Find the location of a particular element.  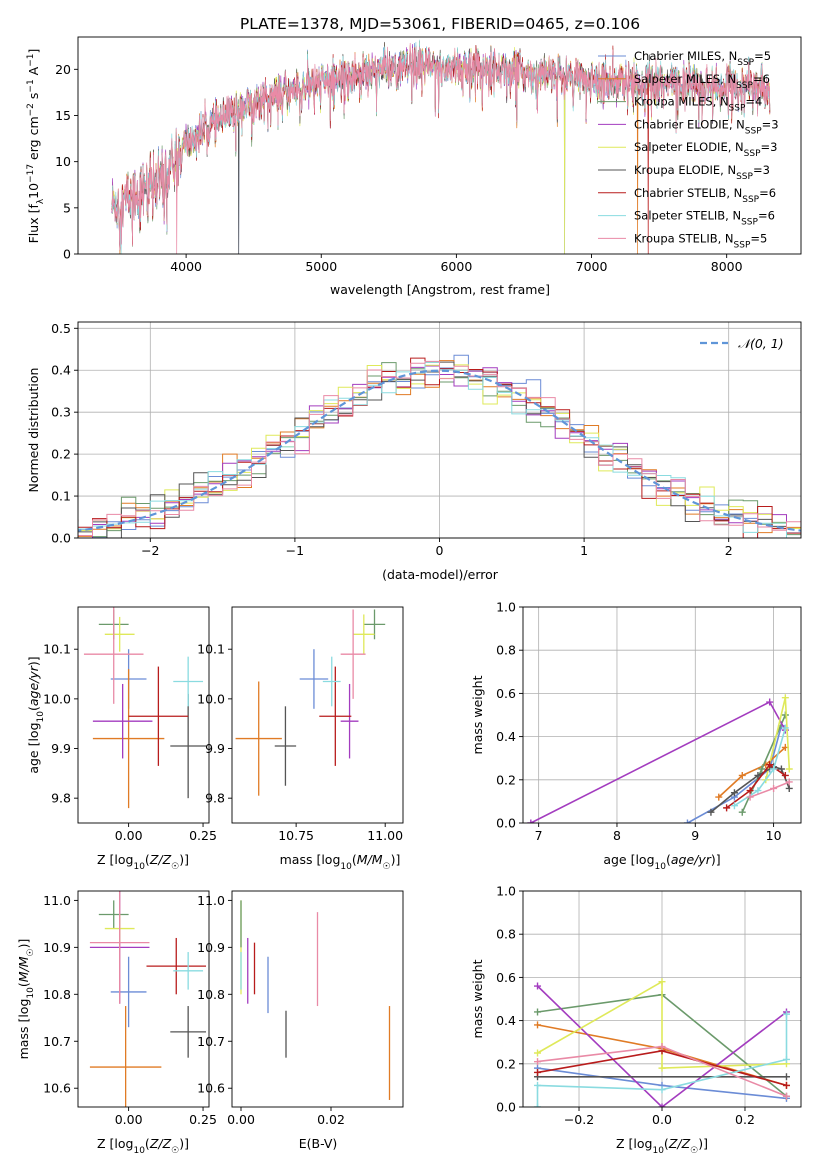

y-tick-label: 0.6 is located at coordinates (506, 693).